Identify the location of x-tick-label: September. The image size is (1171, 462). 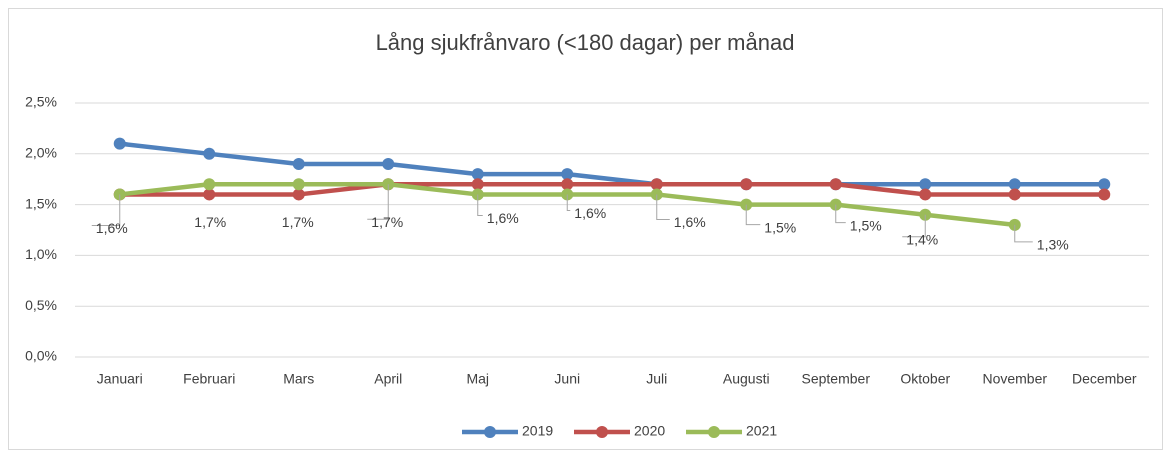
(836, 379).